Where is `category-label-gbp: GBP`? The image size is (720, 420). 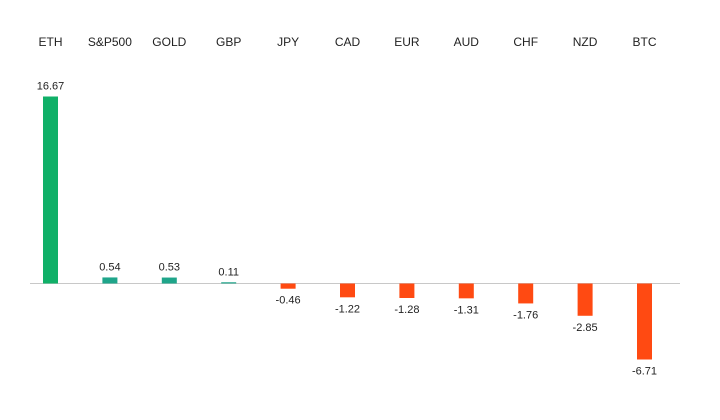 category-label-gbp: GBP is located at coordinates (228, 42).